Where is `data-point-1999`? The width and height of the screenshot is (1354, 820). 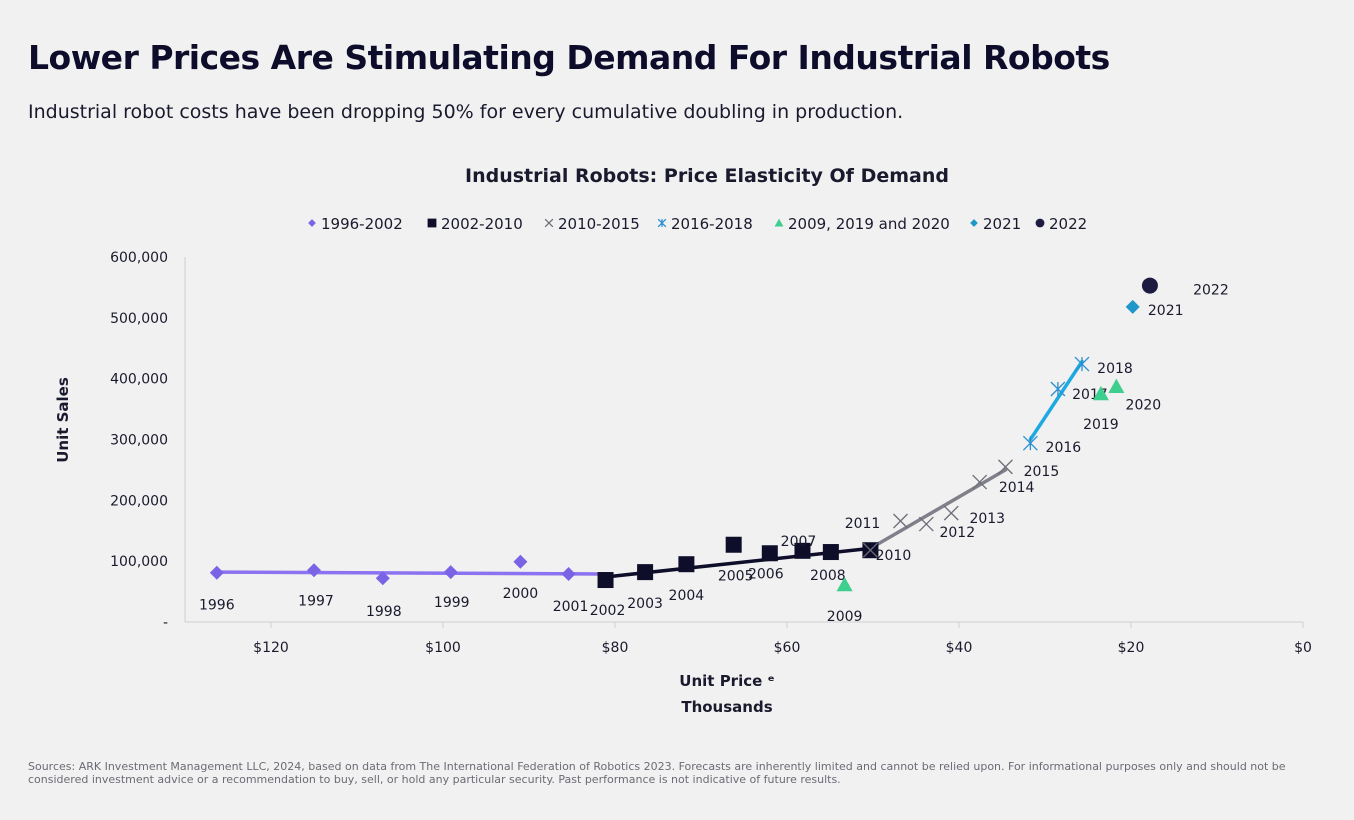 data-point-1999 is located at coordinates (450, 572).